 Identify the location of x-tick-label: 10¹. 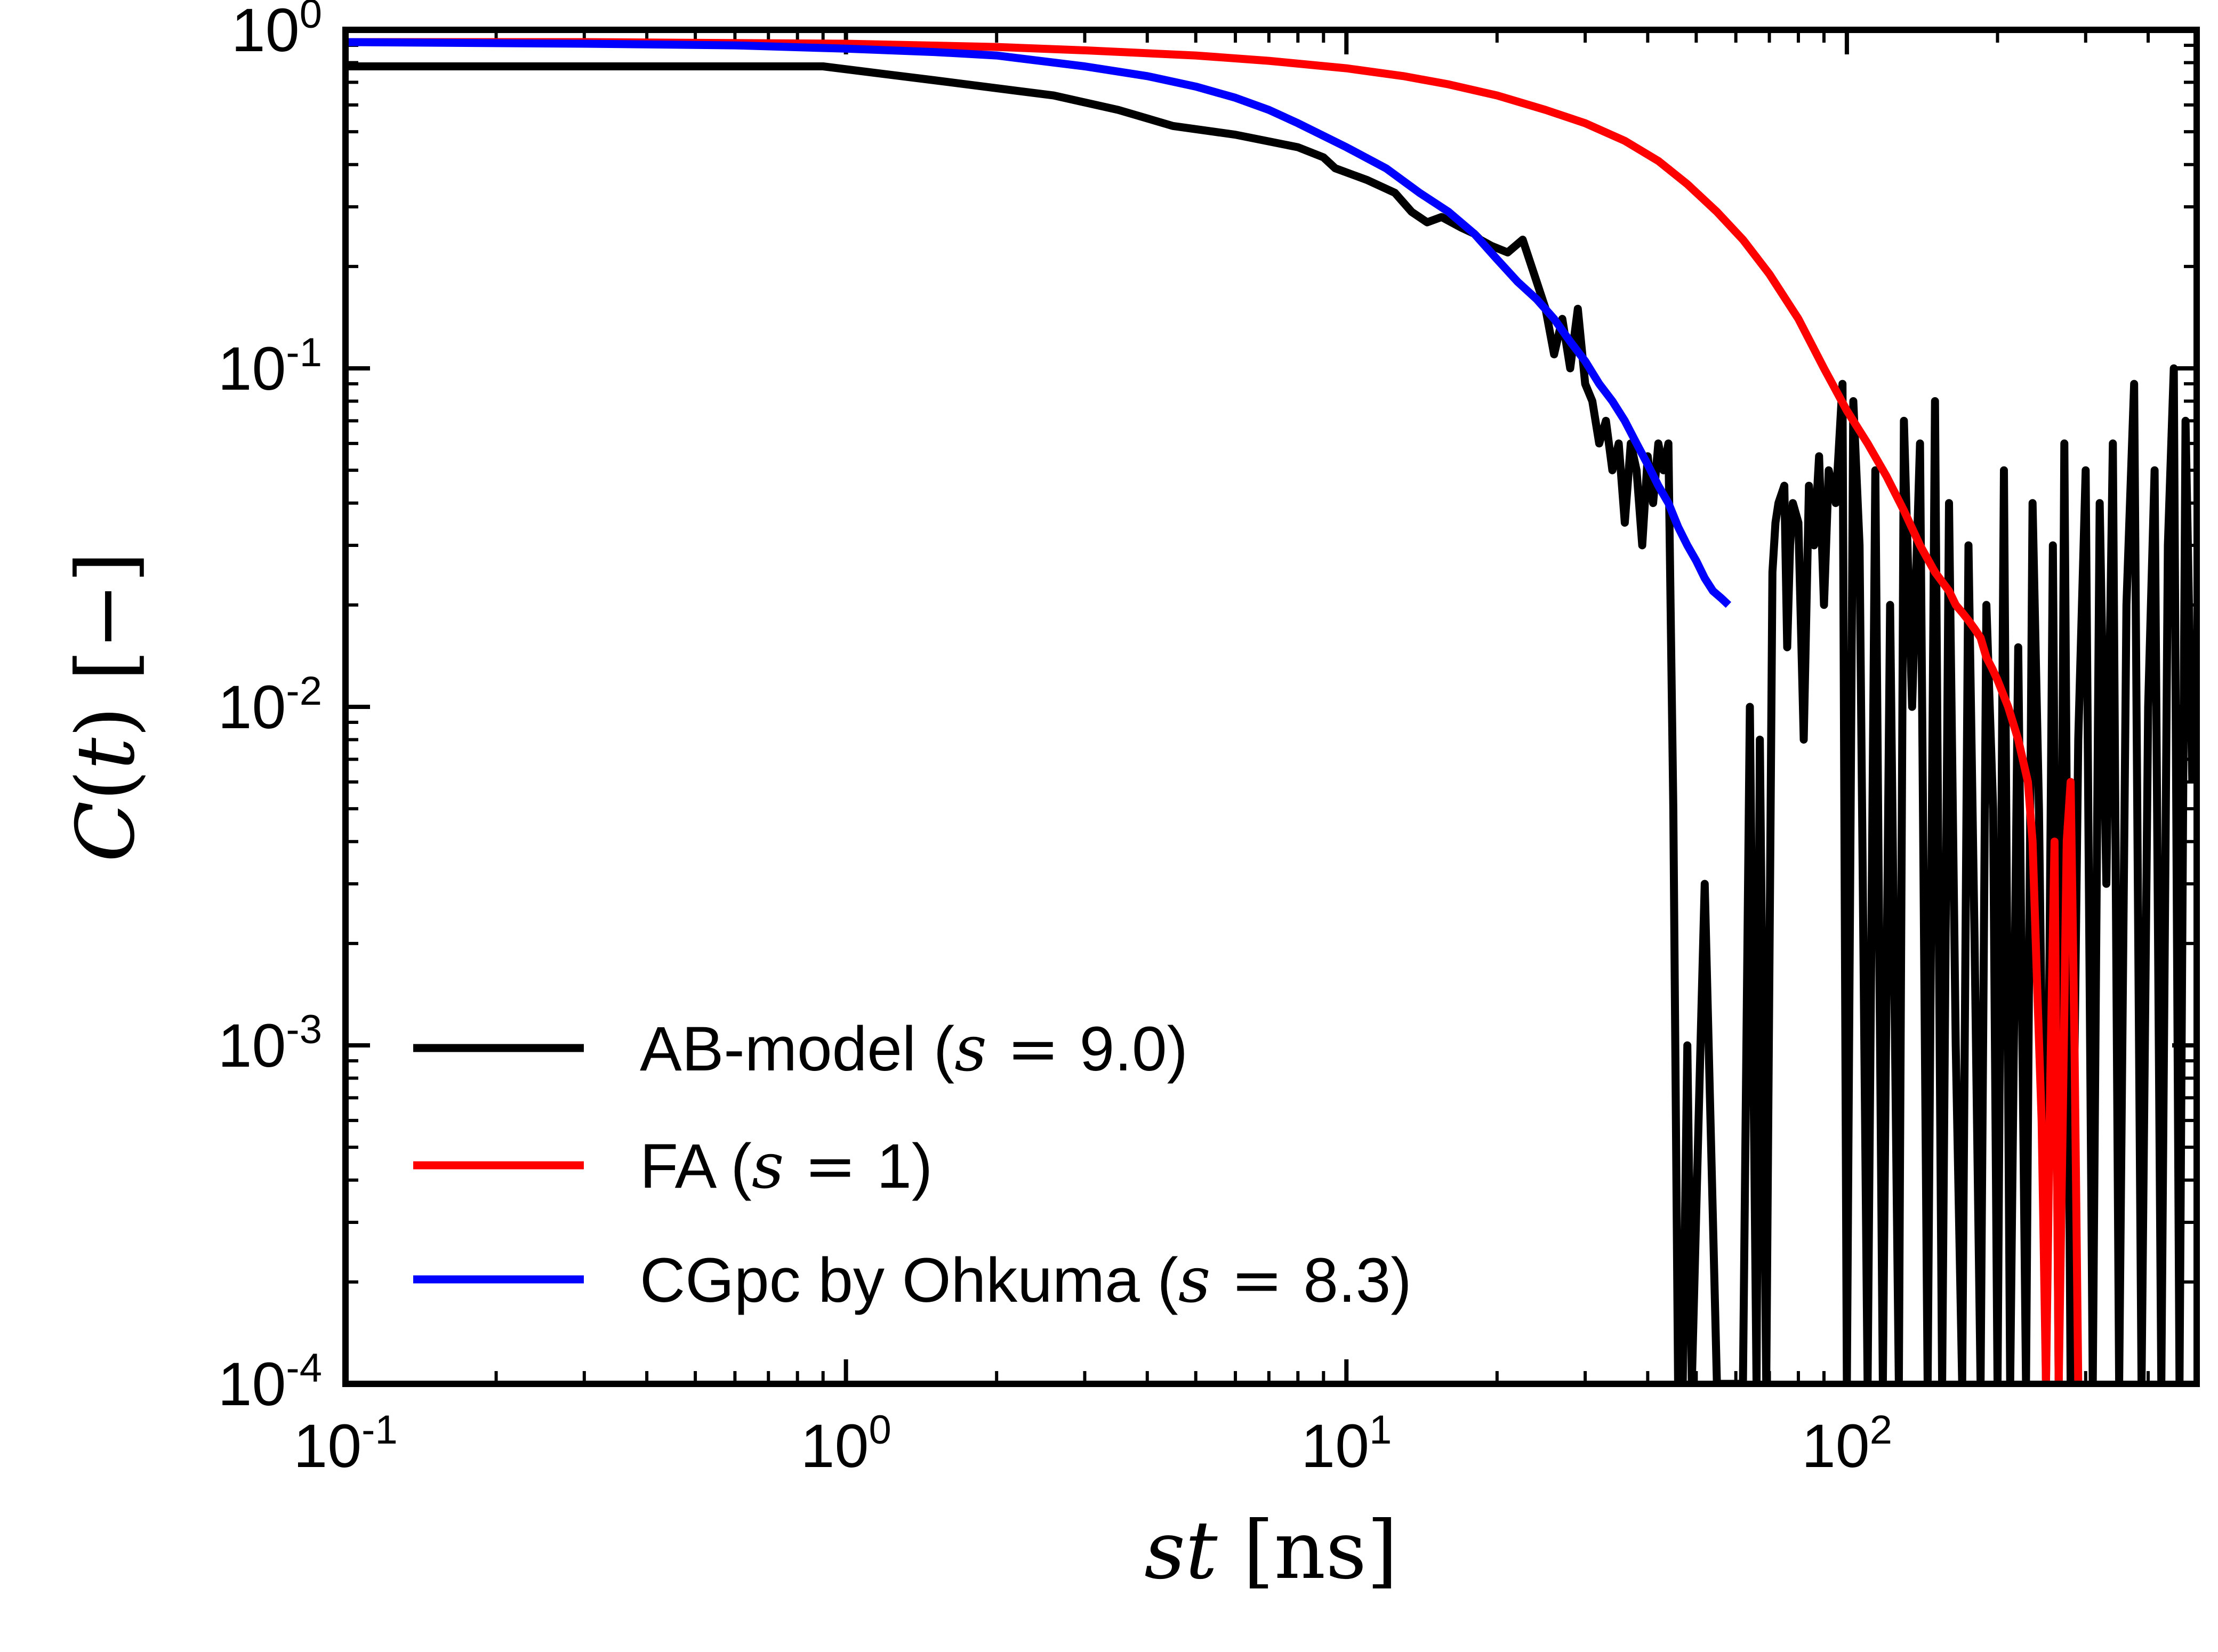
(1346, 1443).